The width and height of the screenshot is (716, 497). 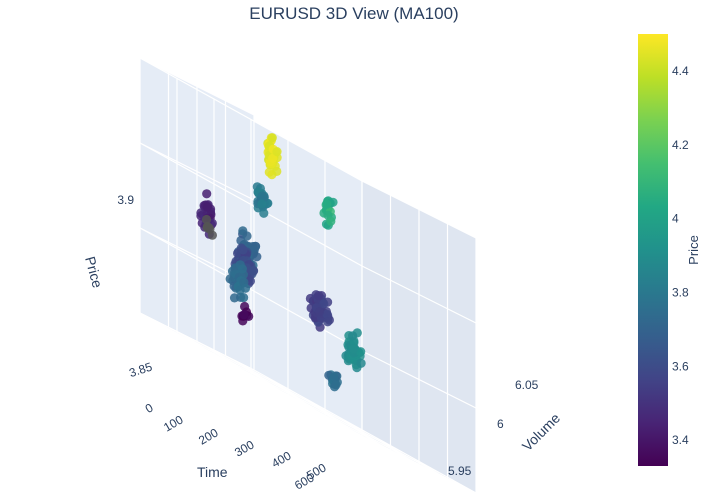 What do you see at coordinates (669, 250) in the screenshot?
I see `colorbar: 3.4 3.6 3.8 4 4.2 4.4 Price` at bounding box center [669, 250].